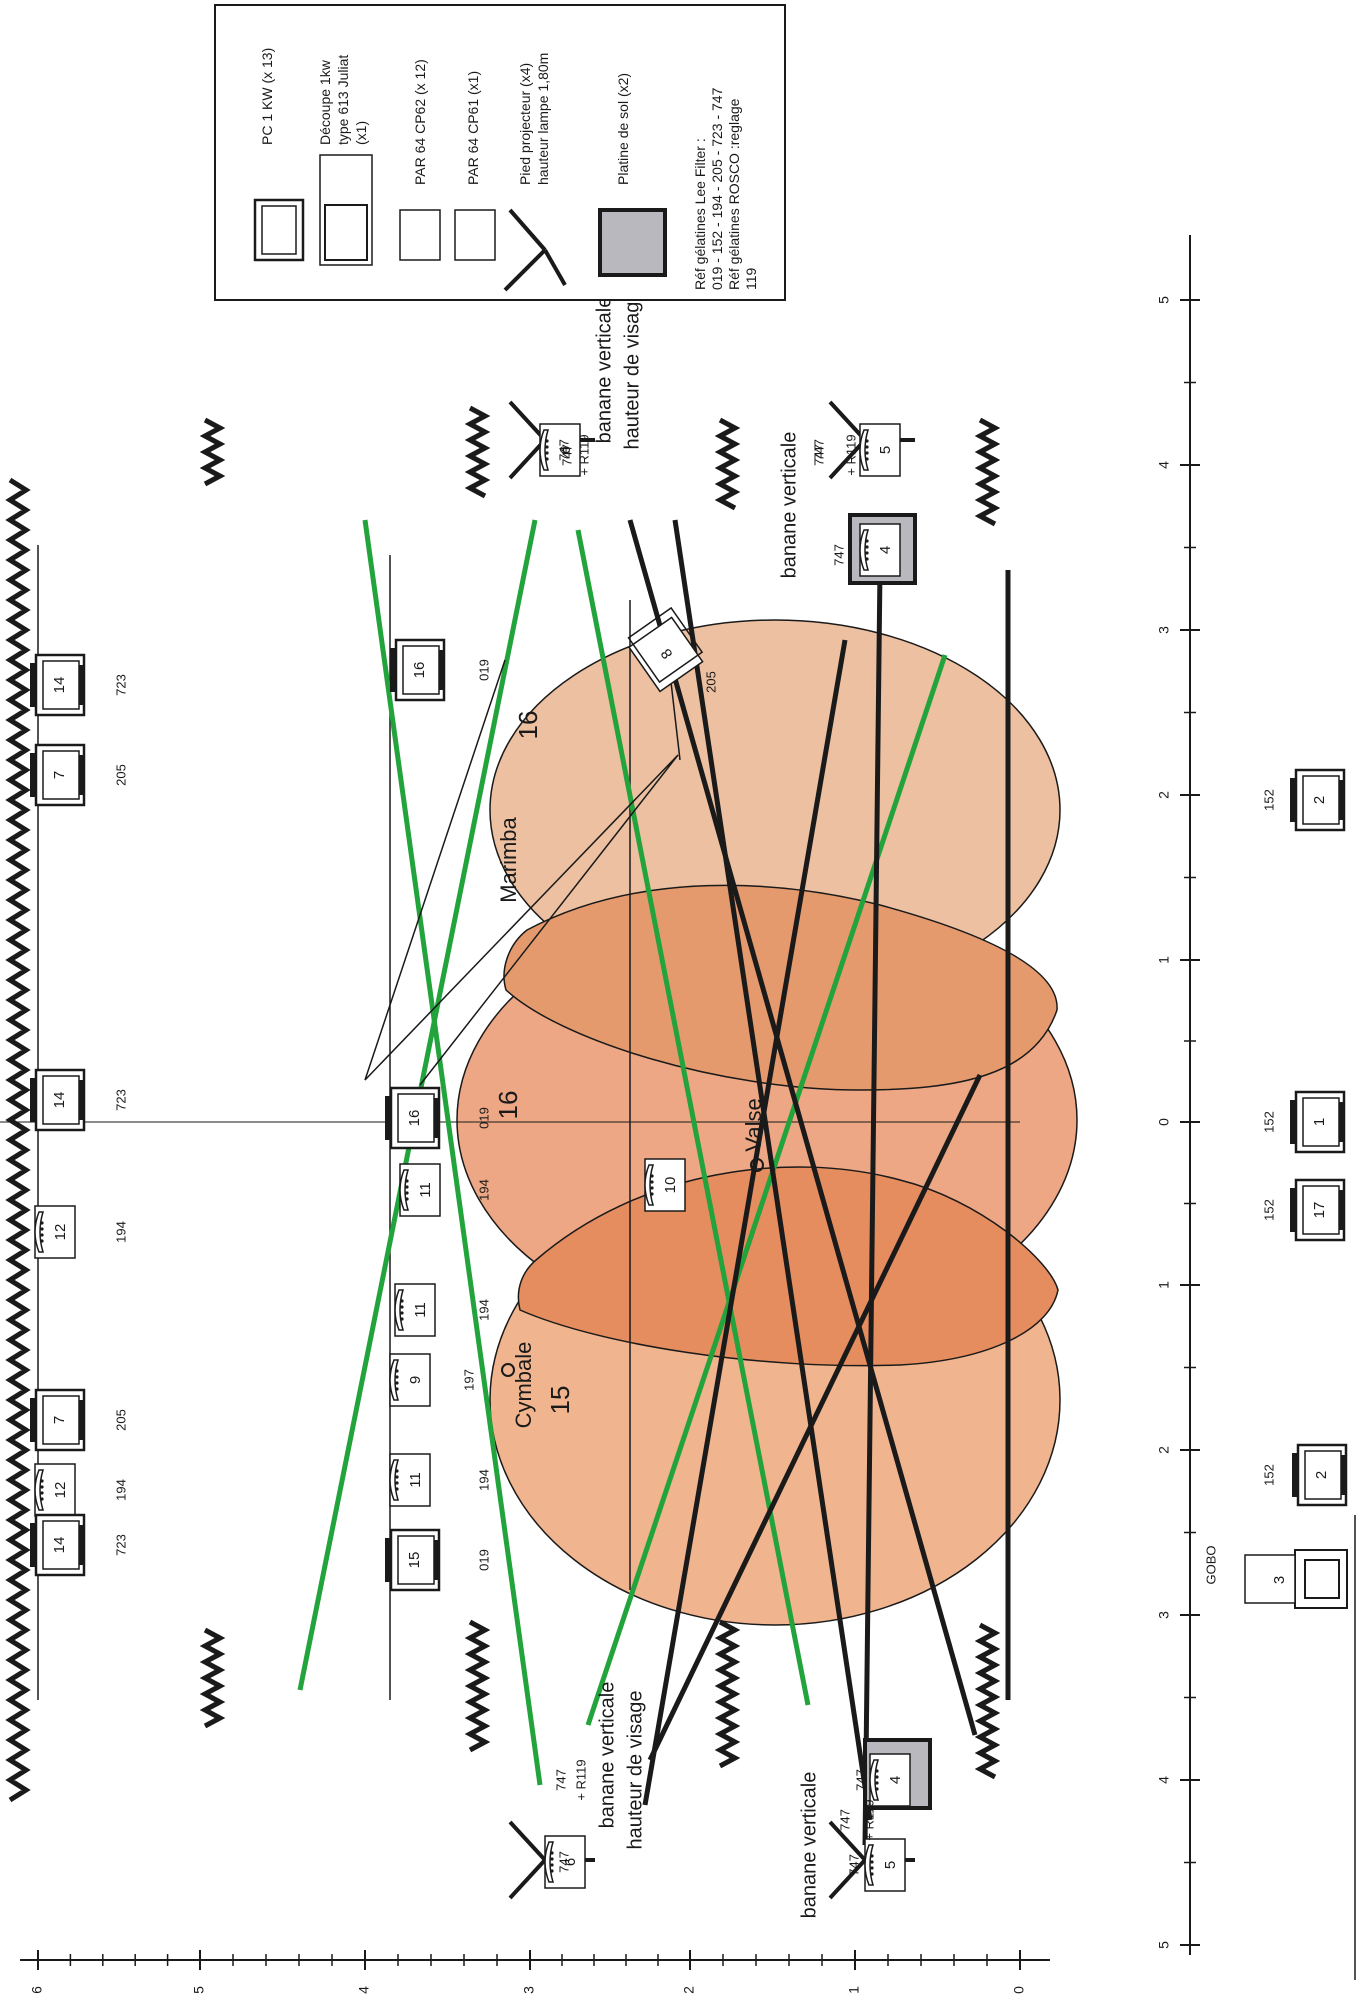  Describe the element at coordinates (734, 194) in the screenshot. I see `legend-ref-line: Réf gélatines ROSCO :reglage` at that location.